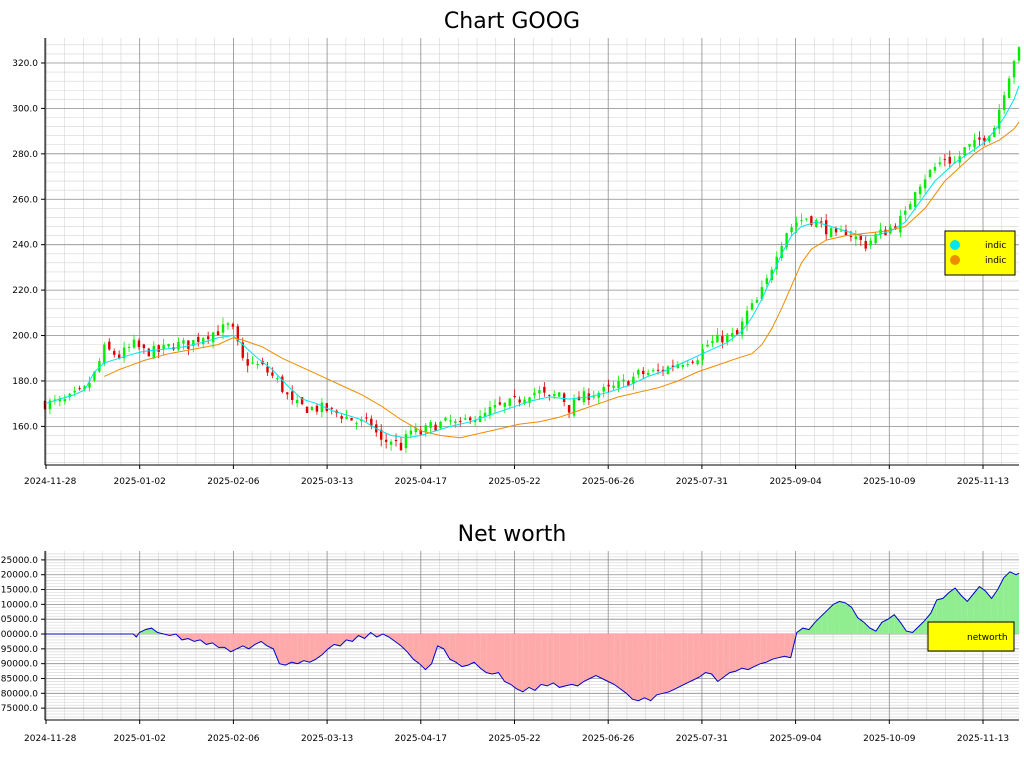 The height and width of the screenshot is (768, 1024). What do you see at coordinates (25, 246) in the screenshot?
I see `price-y-tick-label: 240.0` at bounding box center [25, 246].